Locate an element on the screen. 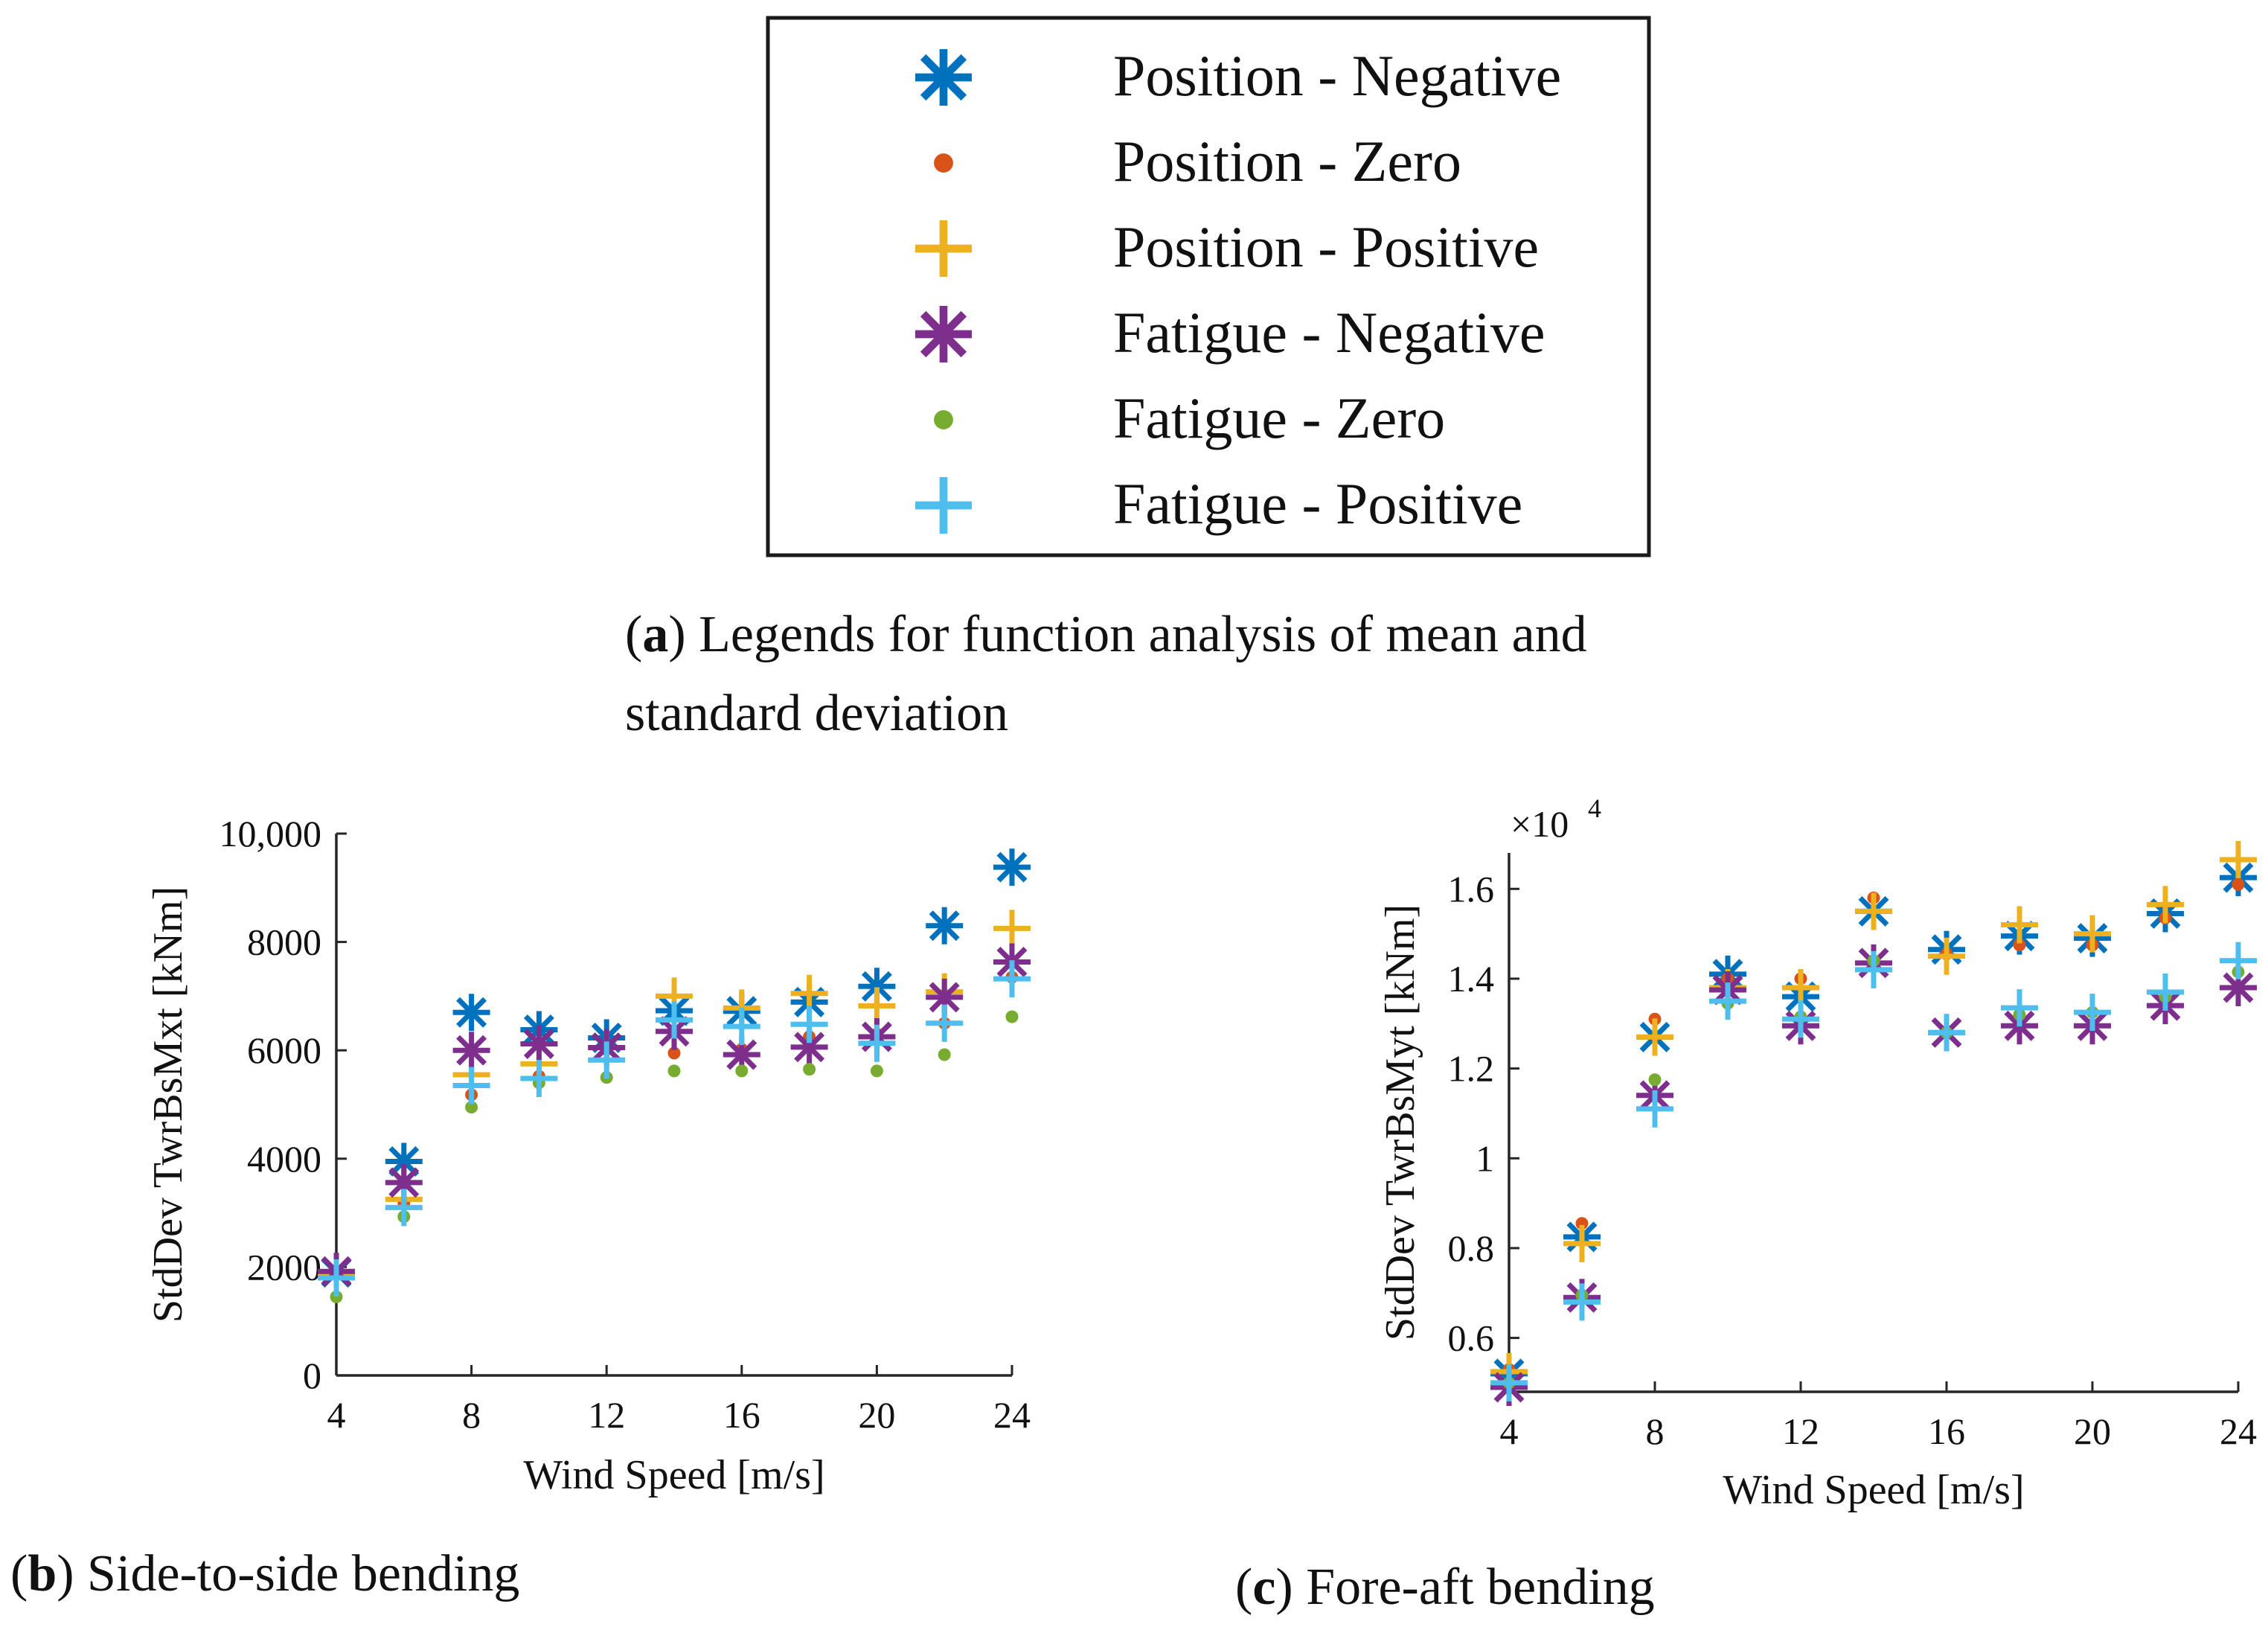 Image resolution: width=2268 pixels, height=1627 pixels. legend-entry-position-negative: Position - Negative is located at coordinates (1238, 76).